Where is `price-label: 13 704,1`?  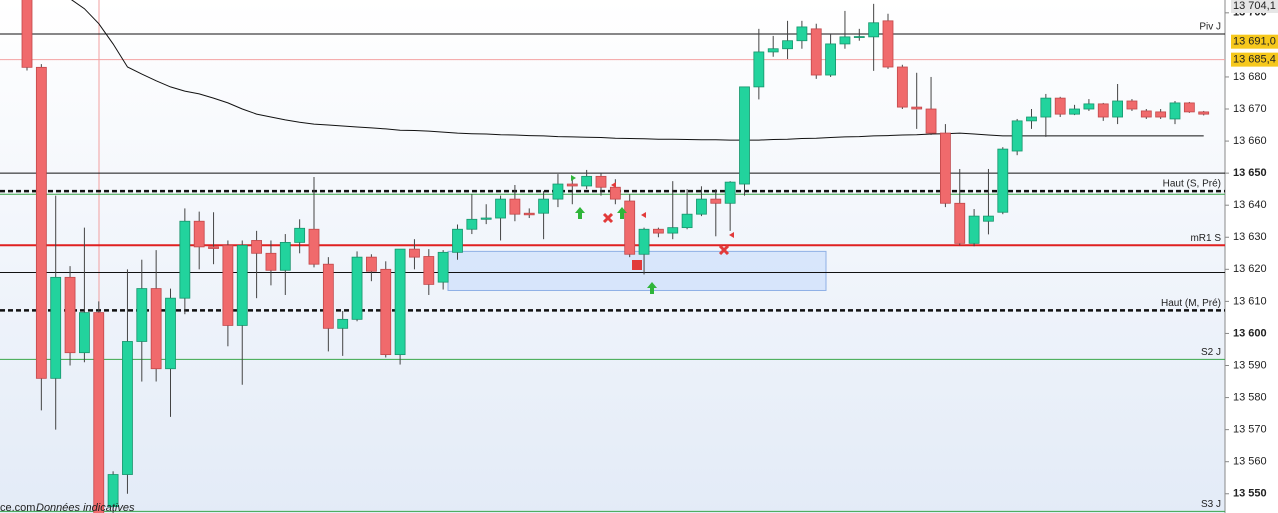
price-label: 13 704,1 is located at coordinates (1254, 6).